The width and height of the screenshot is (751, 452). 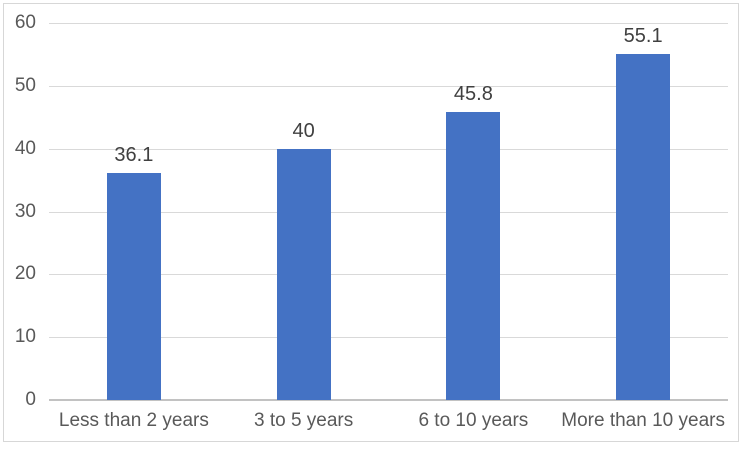 I want to click on bar-value-label: 45.8, so click(x=473, y=94).